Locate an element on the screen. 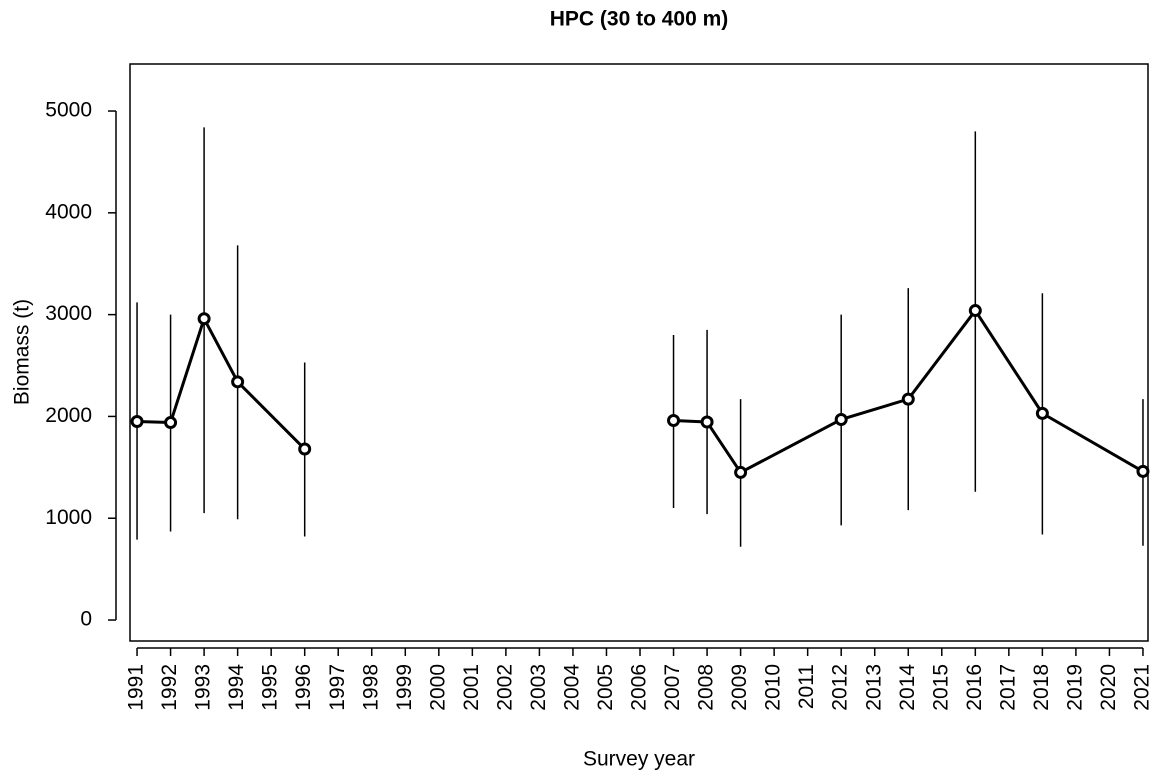 This screenshot has width=1157, height=773. x-axis-label: Survey year is located at coordinates (639, 759).